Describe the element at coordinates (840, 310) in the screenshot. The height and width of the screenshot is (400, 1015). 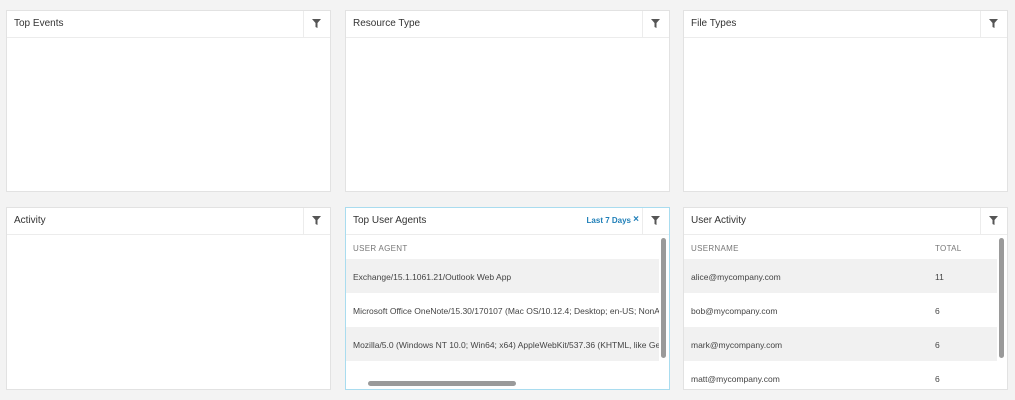
I see `table-row: bob@mycompany.com 6` at that location.